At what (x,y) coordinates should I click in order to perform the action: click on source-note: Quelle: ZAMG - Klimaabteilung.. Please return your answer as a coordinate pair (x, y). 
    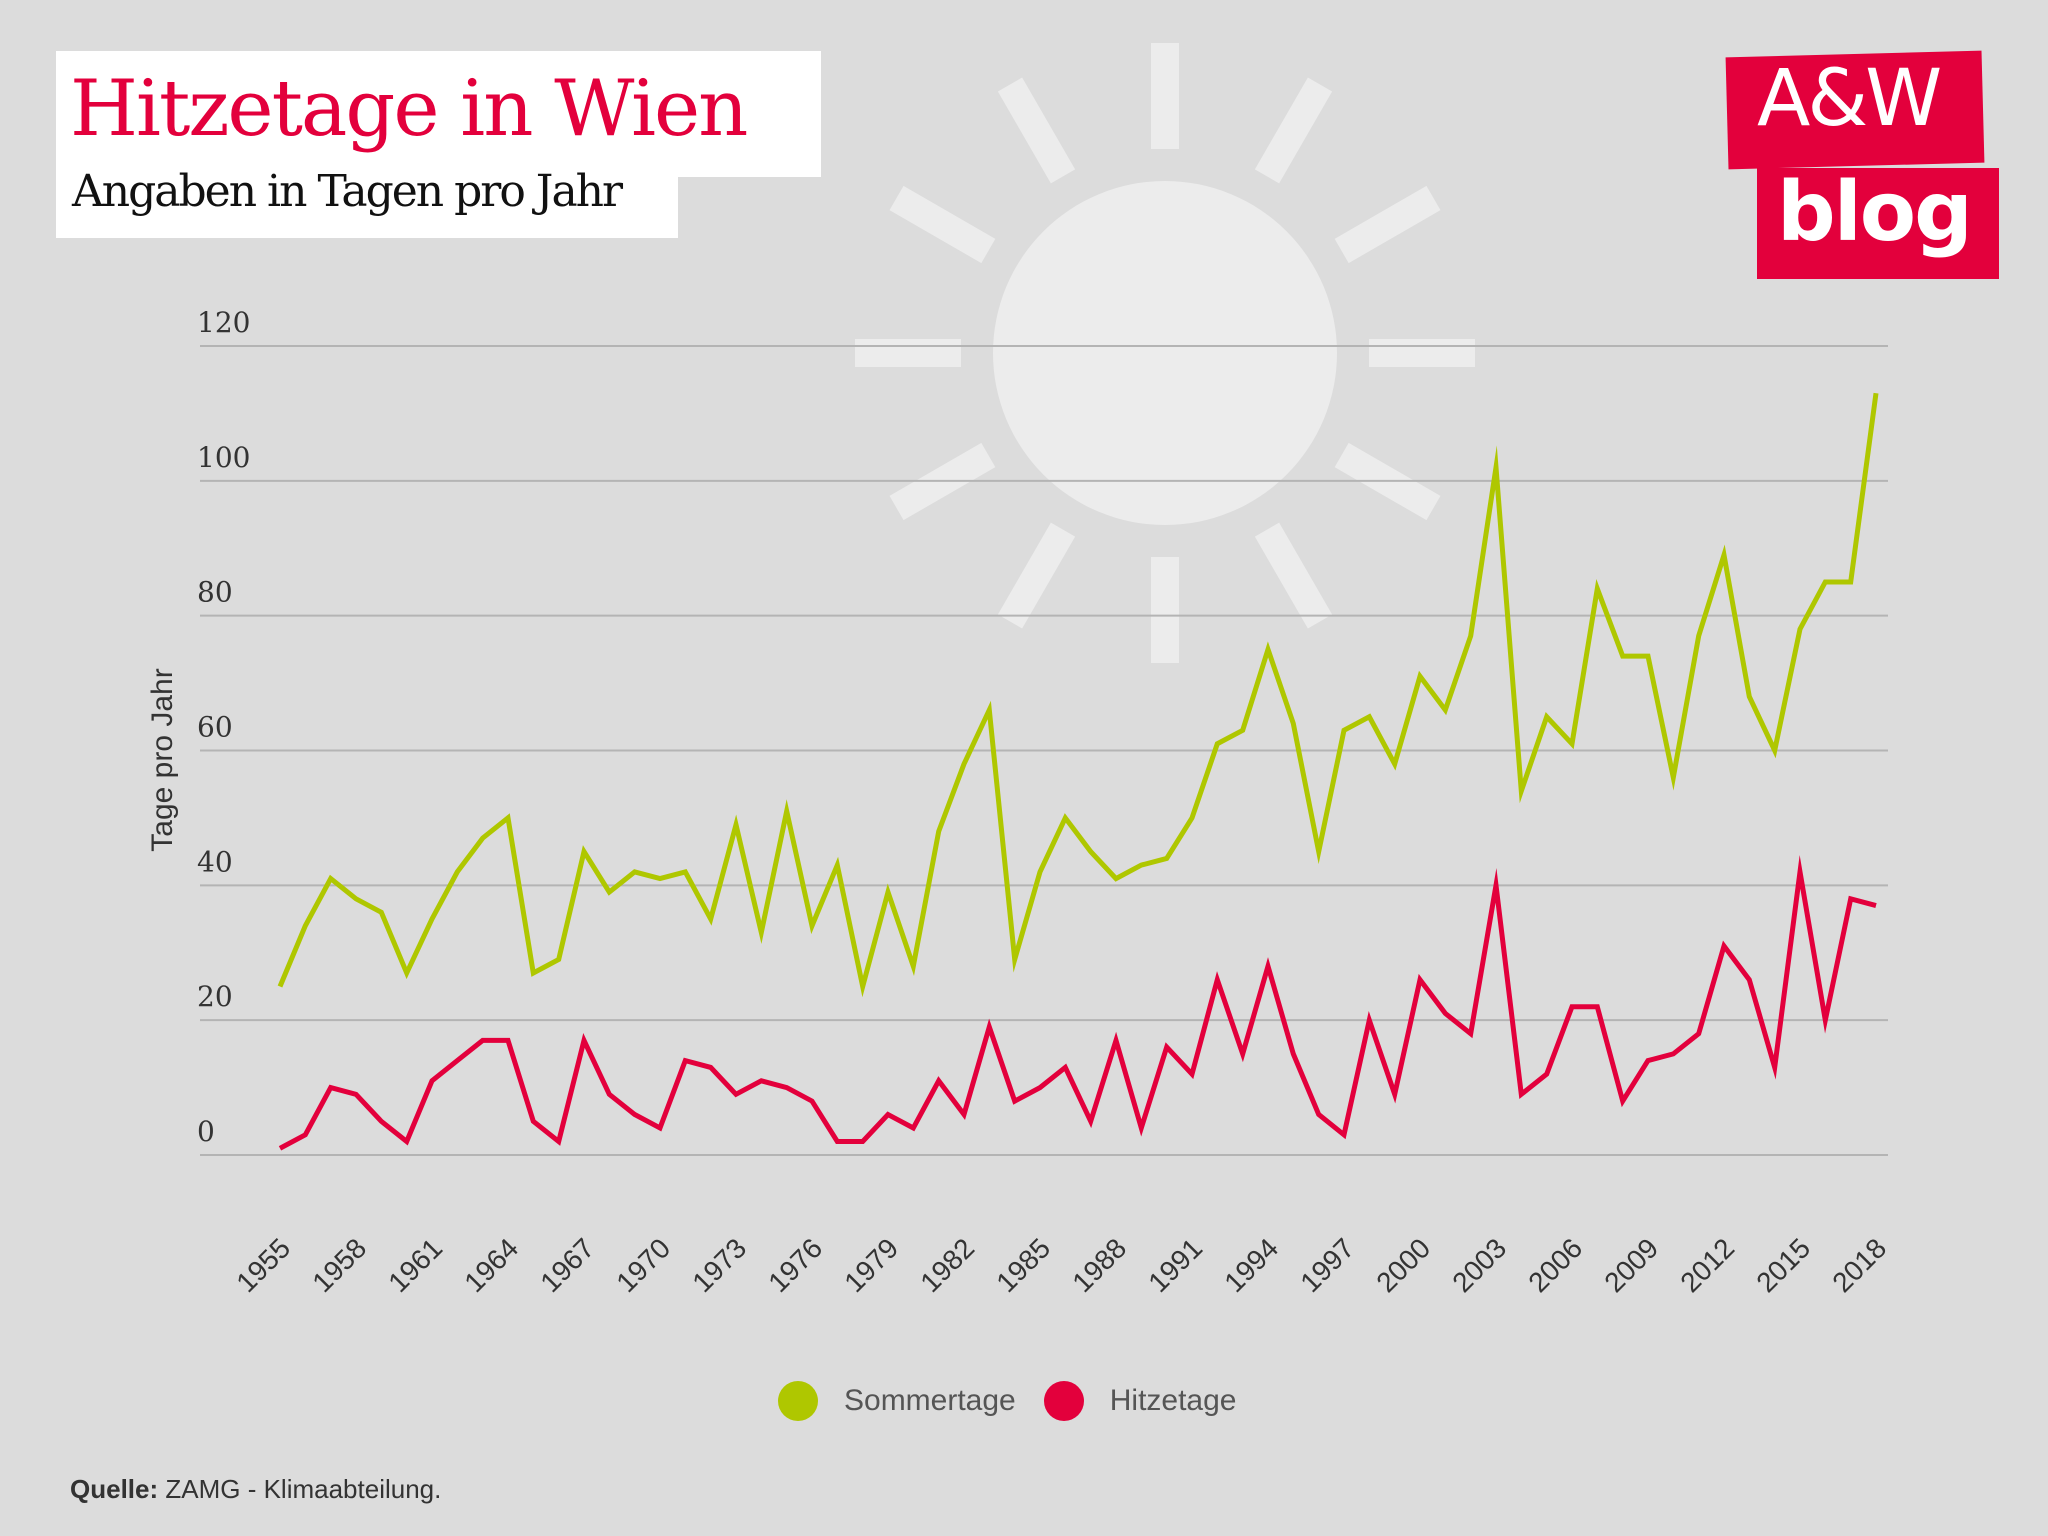
    Looking at the image, I should click on (255, 1489).